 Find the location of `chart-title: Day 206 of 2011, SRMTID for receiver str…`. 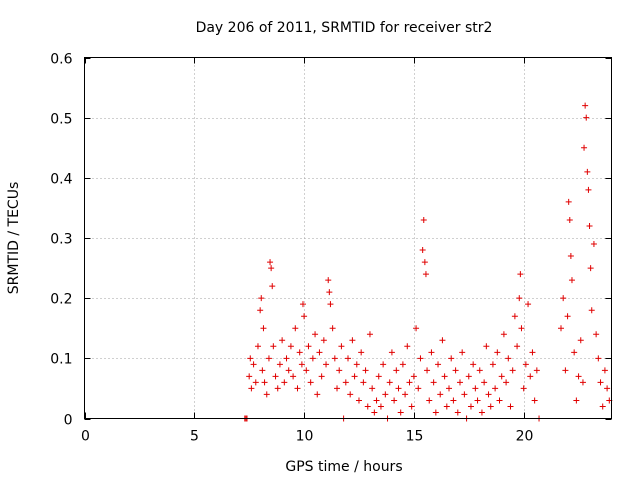

chart-title: Day 206 of 2011, SRMTID for receiver str… is located at coordinates (344, 28).